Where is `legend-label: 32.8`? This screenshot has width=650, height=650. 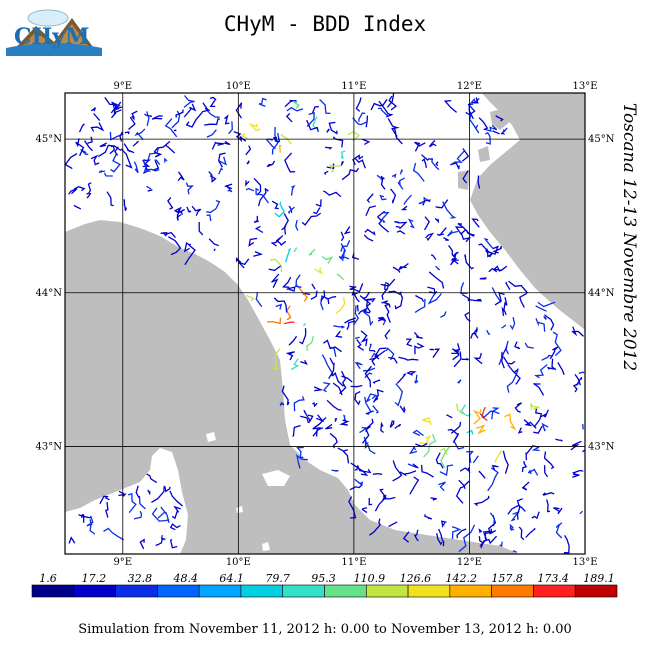 legend-label: 32.8 is located at coordinates (140, 578).